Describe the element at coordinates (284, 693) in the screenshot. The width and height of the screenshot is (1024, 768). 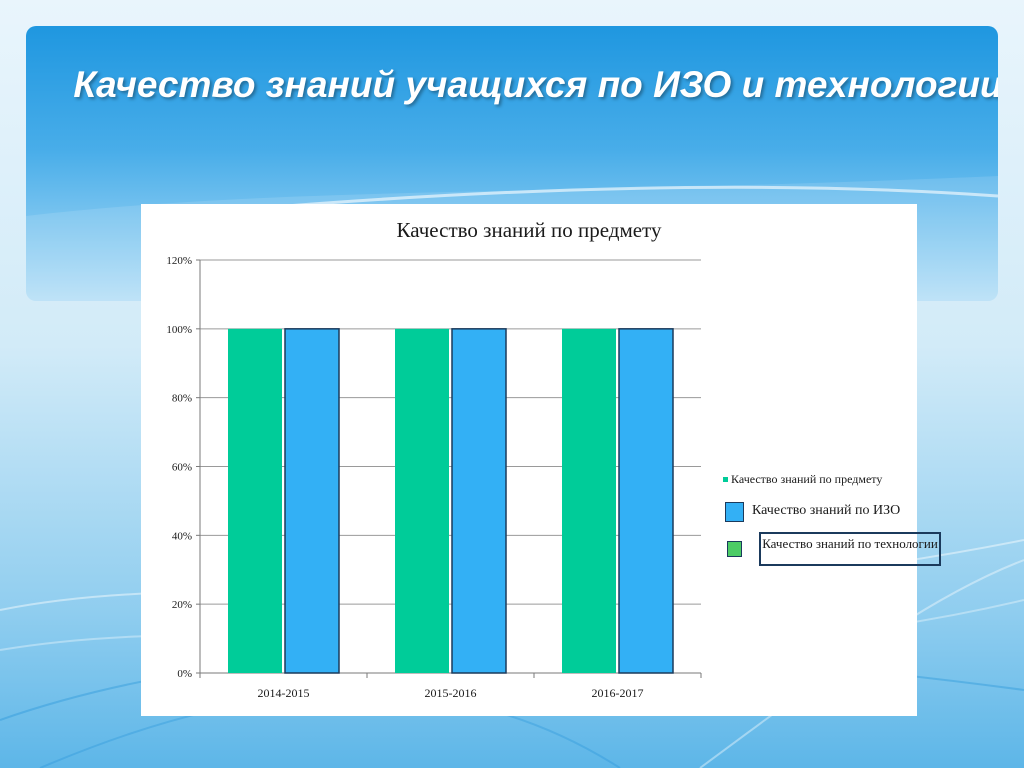
I see `x-tick-label: 2014-2015` at that location.